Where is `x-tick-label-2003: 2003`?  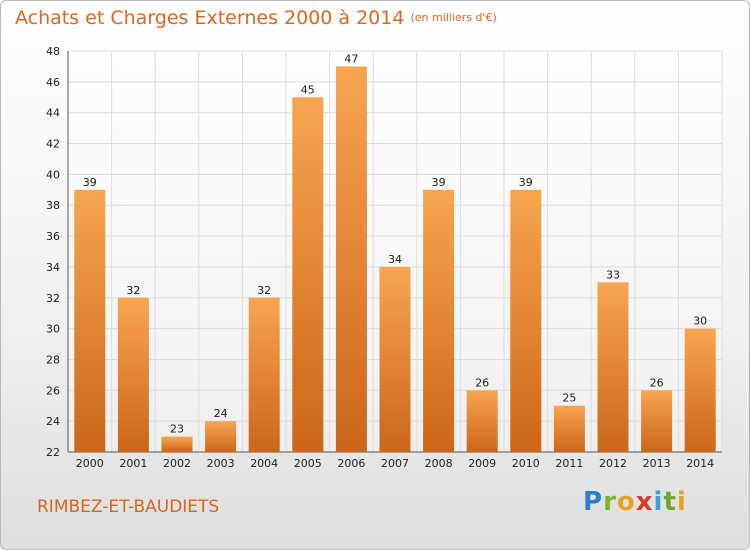
x-tick-label-2003: 2003 is located at coordinates (221, 463).